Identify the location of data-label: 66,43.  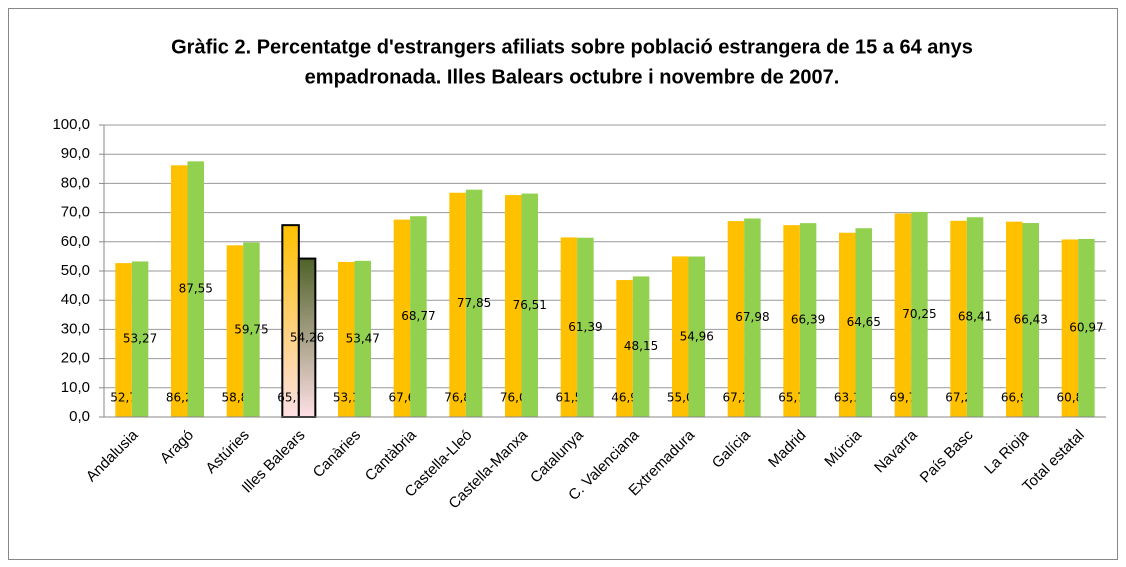
(1031, 320).